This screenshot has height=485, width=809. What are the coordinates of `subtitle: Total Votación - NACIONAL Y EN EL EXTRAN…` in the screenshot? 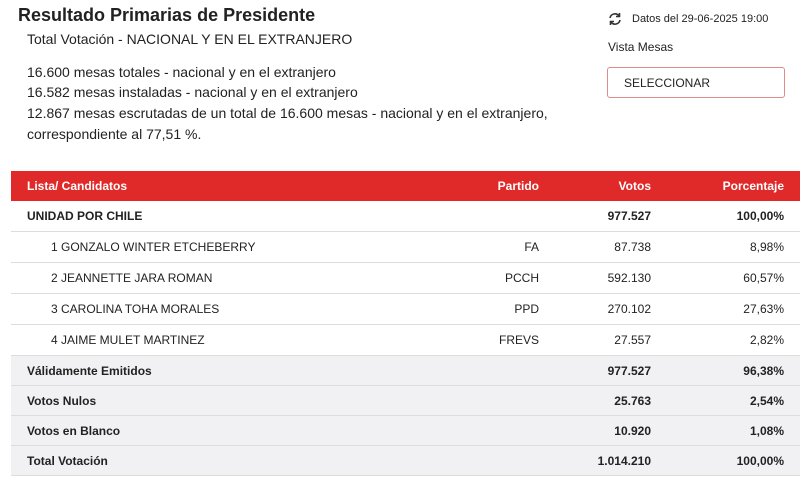 It's located at (190, 39).